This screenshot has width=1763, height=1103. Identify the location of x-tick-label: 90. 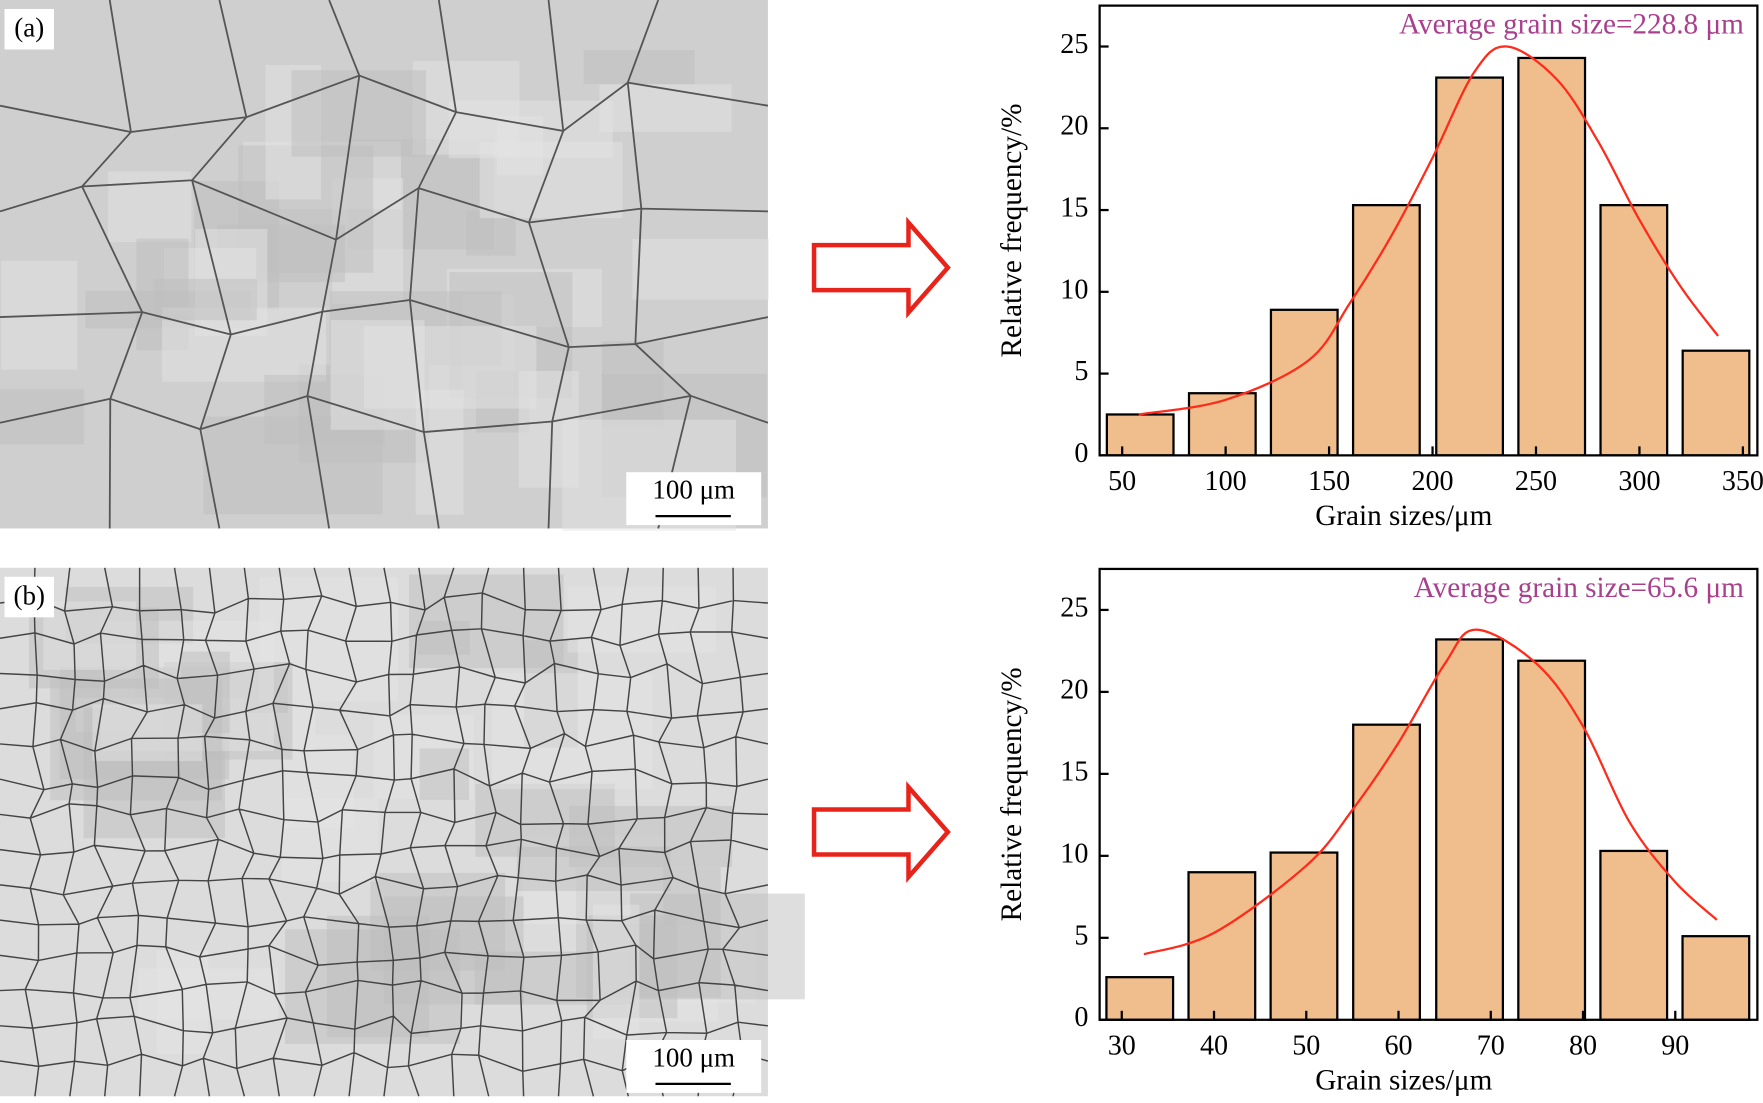
(1675, 1045).